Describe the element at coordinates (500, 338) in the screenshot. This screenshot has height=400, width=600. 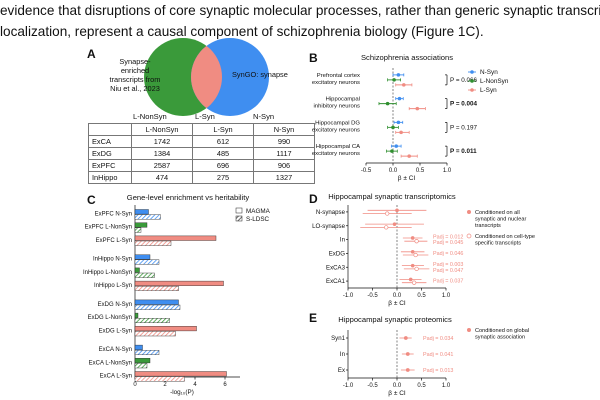
I see `chart-e-legend-label: synaptic association` at that location.